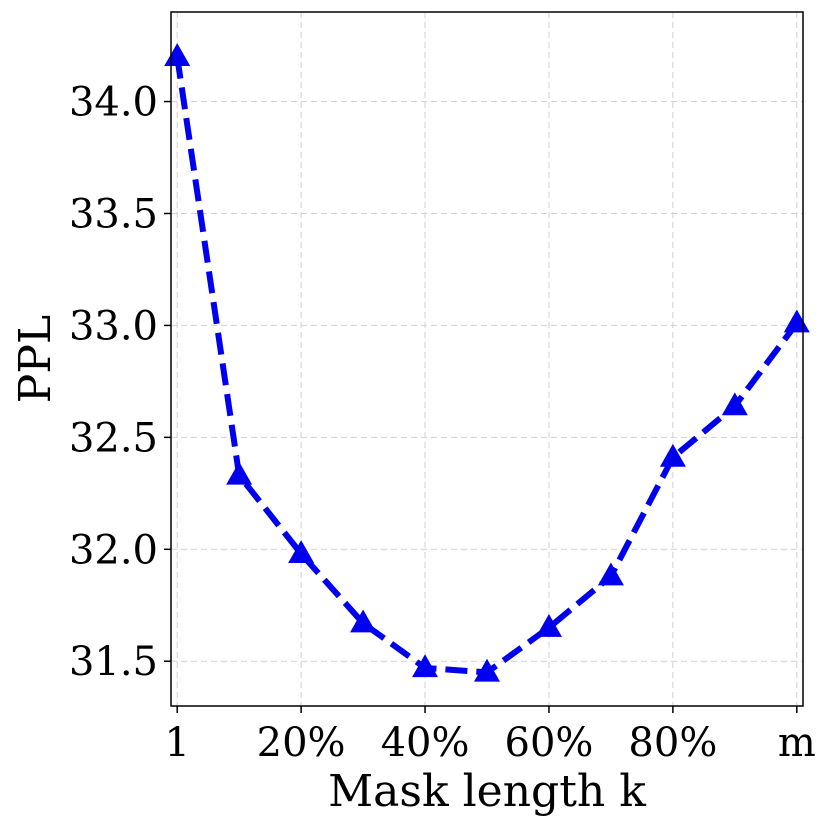 This screenshot has height=827, width=831. I want to click on x-axis-ticks: 1 20% 40% 60% 80% m, so click(490, 736).